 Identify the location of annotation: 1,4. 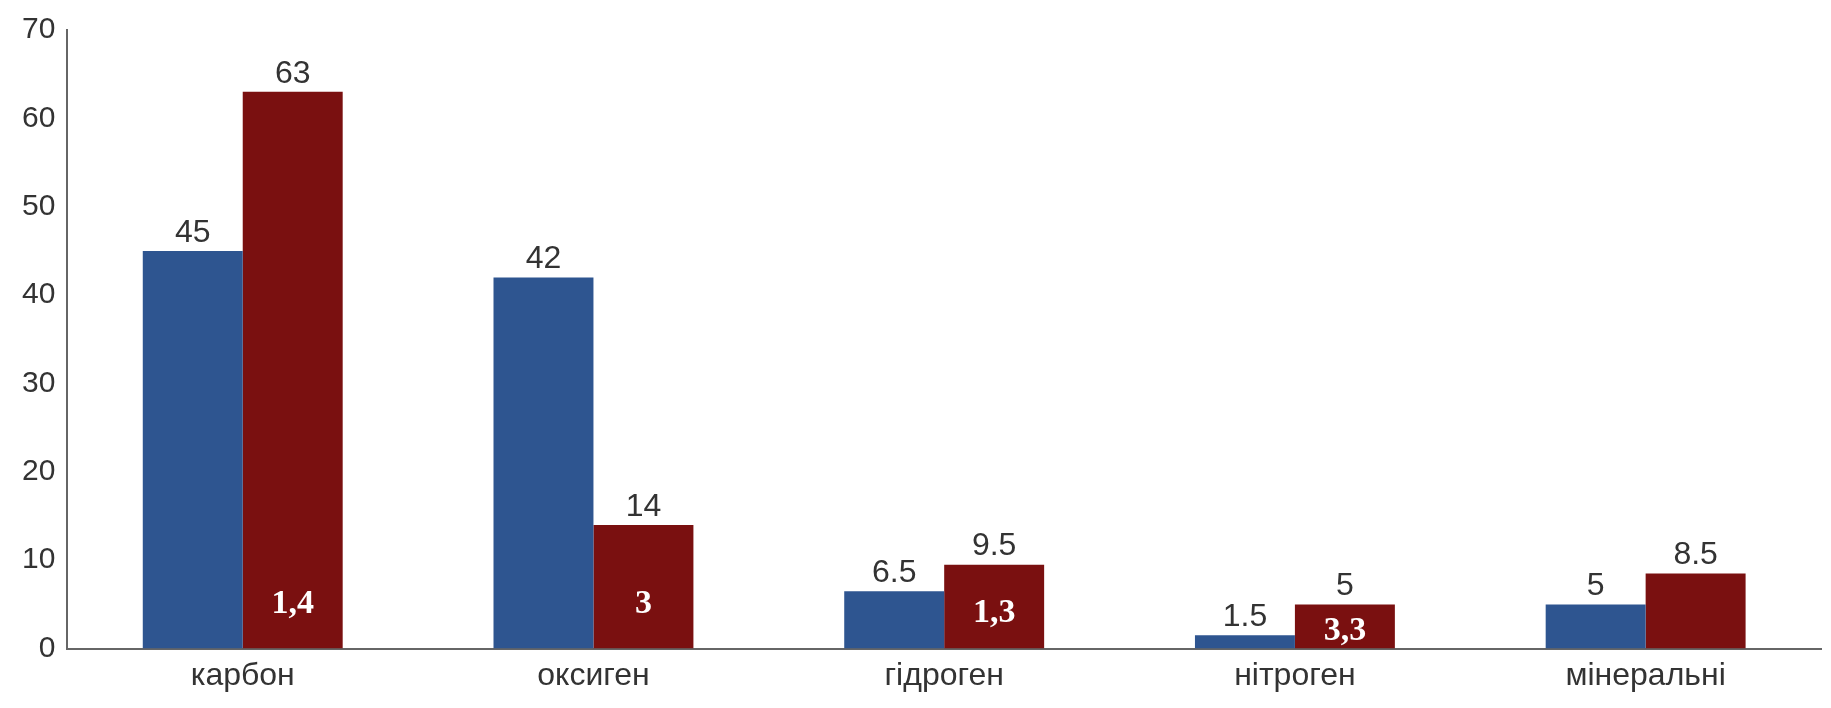
(292, 602).